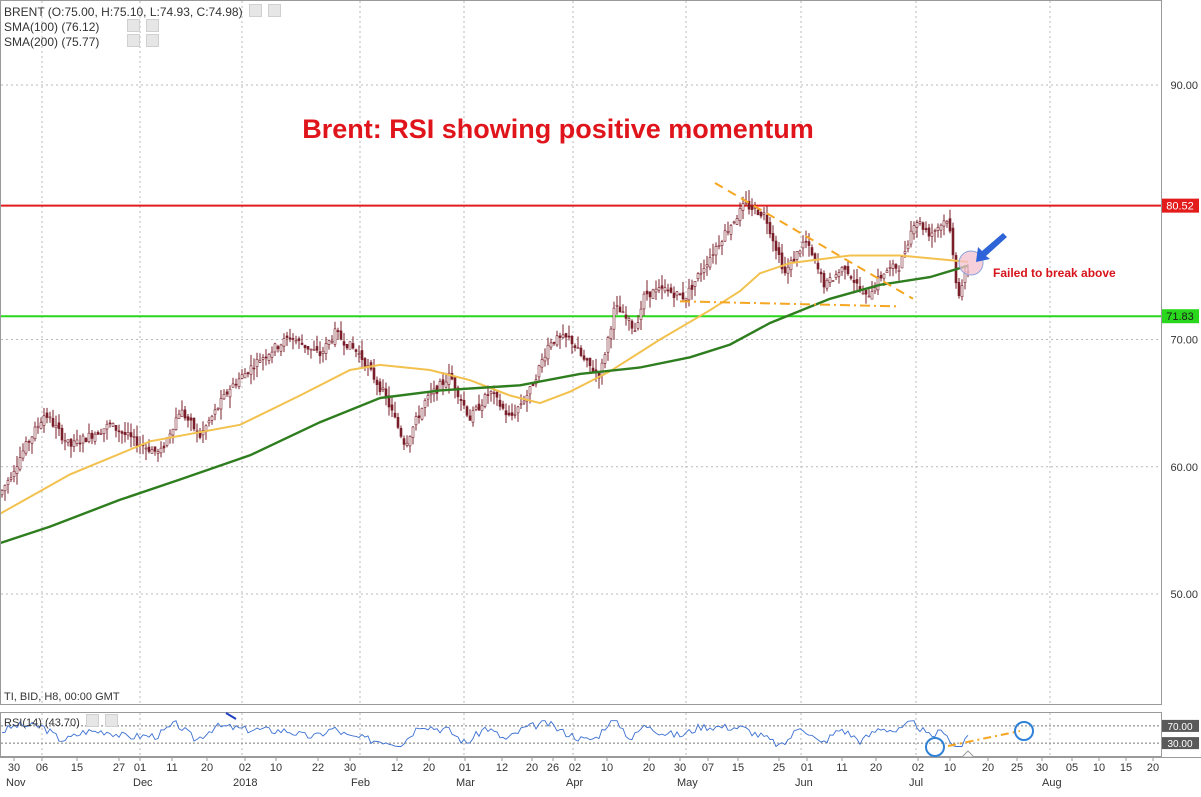  I want to click on x-tick-label: 22, so click(318, 768).